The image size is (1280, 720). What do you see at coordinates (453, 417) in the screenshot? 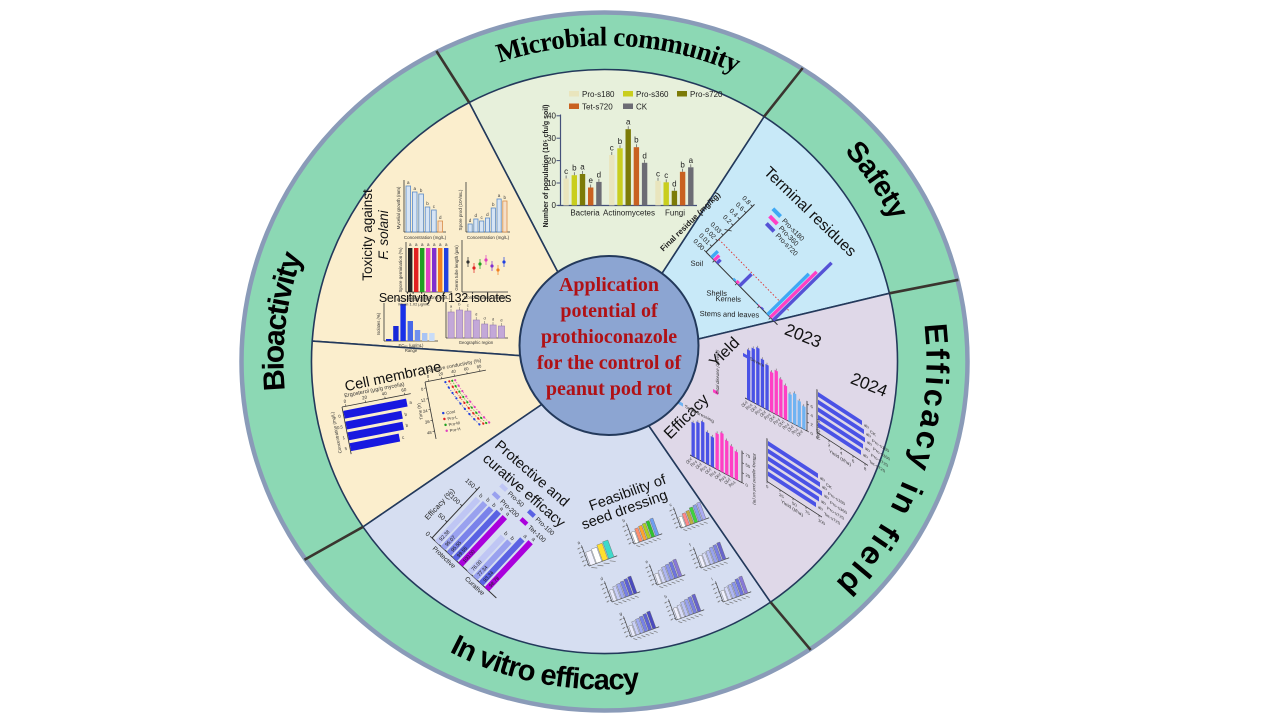
I see `svg-text: Pro-L` at bounding box center [453, 417].